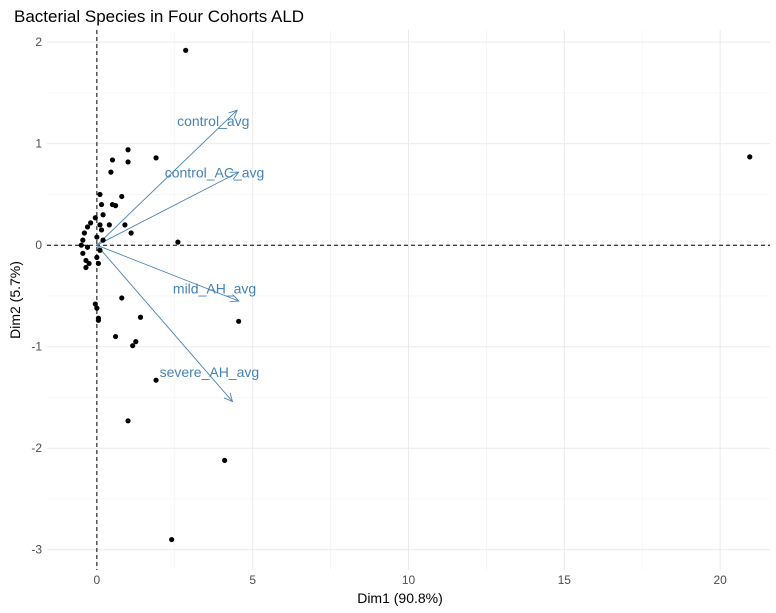 The height and width of the screenshot is (613, 776). What do you see at coordinates (409, 580) in the screenshot?
I see `x-tick-label: 10` at bounding box center [409, 580].